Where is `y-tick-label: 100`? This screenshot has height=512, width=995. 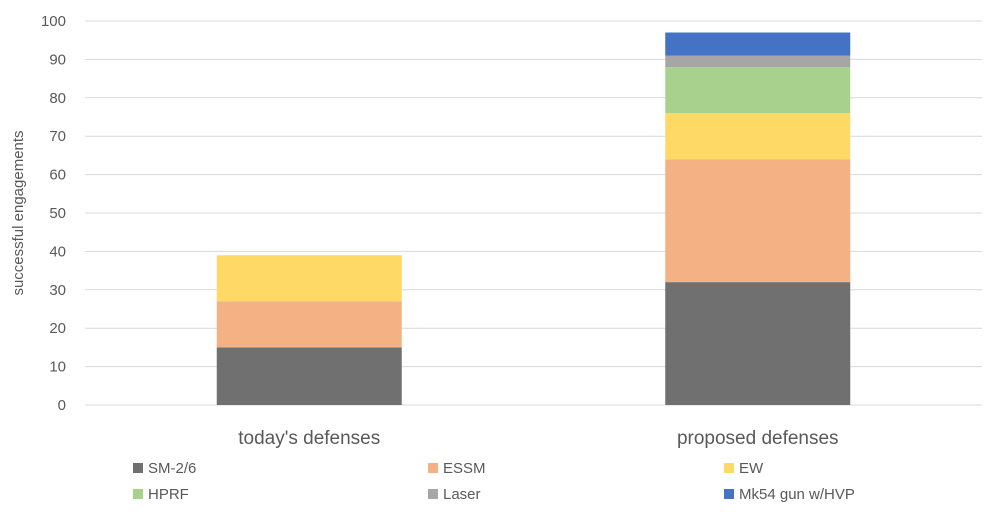
y-tick-label: 100 is located at coordinates (53, 21).